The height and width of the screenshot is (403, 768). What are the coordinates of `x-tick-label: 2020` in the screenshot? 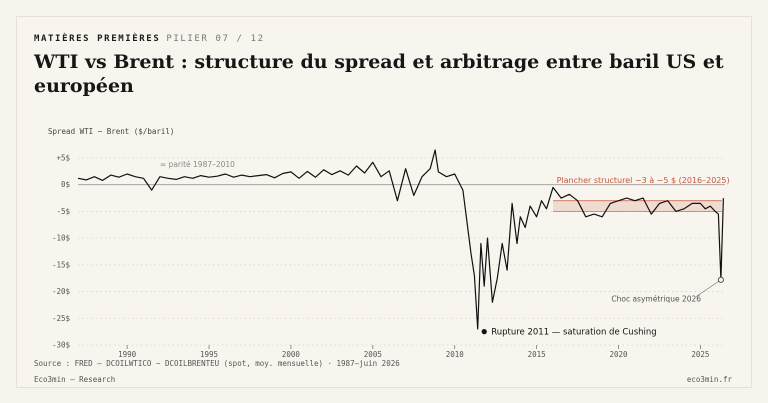 It's located at (619, 354).